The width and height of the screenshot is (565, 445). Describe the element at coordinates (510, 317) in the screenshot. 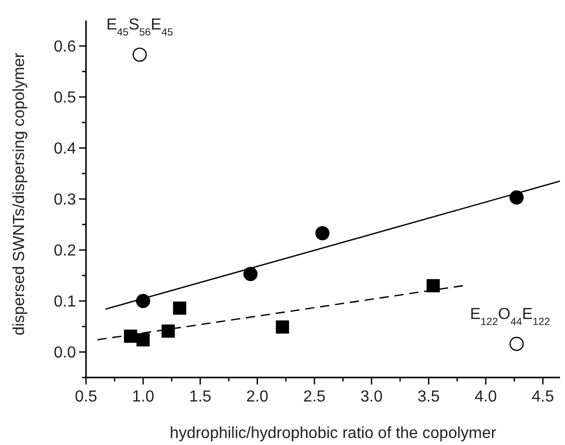

I see `annotation: E$_{122}$O$_{44}$E$_{122}$` at that location.